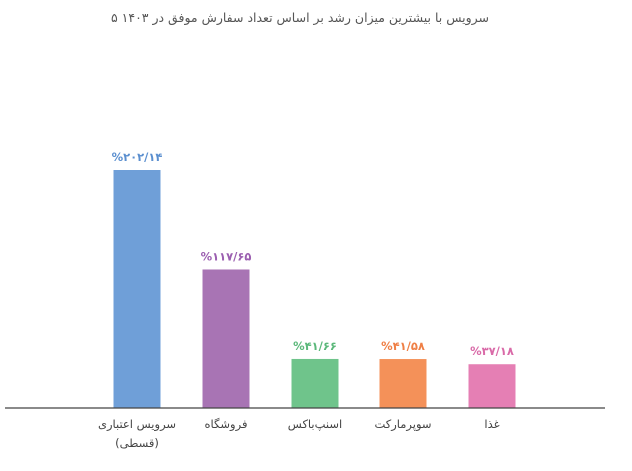 The image size is (632, 471). I want to click on category-label-3: اسنپ‌باکس, so click(315, 424).